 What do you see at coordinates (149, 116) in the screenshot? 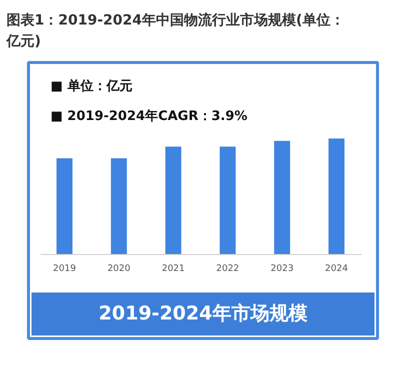
I see `text: ■ 2019-2024年CAGR：3.9%` at bounding box center [149, 116].